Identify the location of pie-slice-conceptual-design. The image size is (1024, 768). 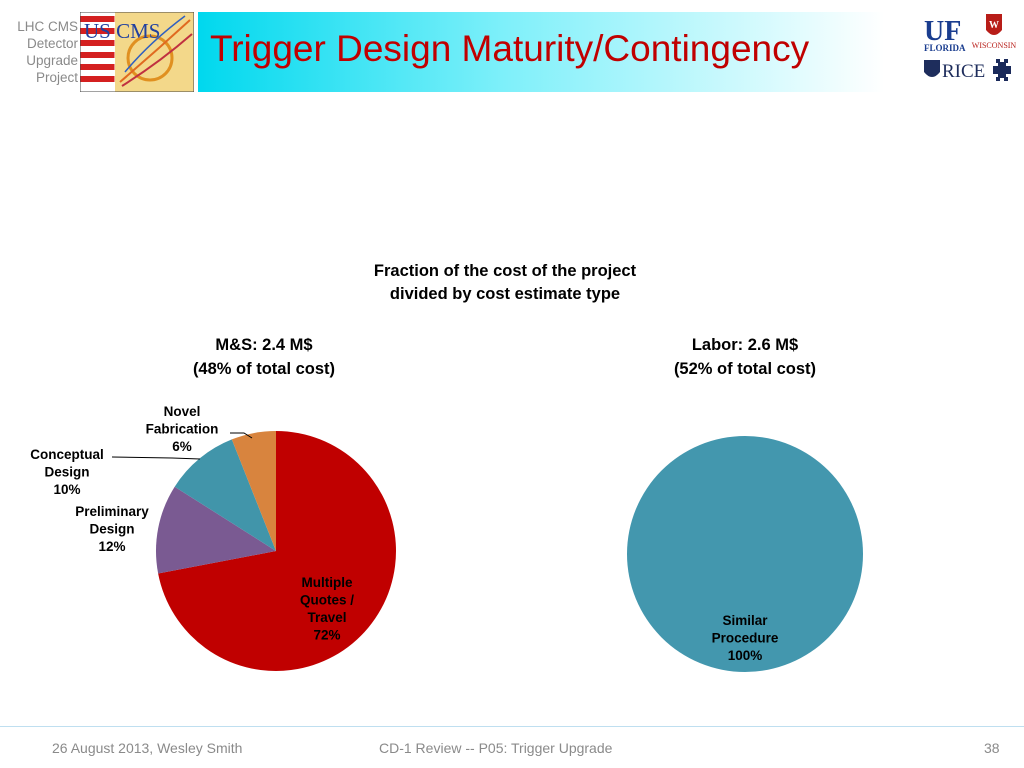
(225, 495).